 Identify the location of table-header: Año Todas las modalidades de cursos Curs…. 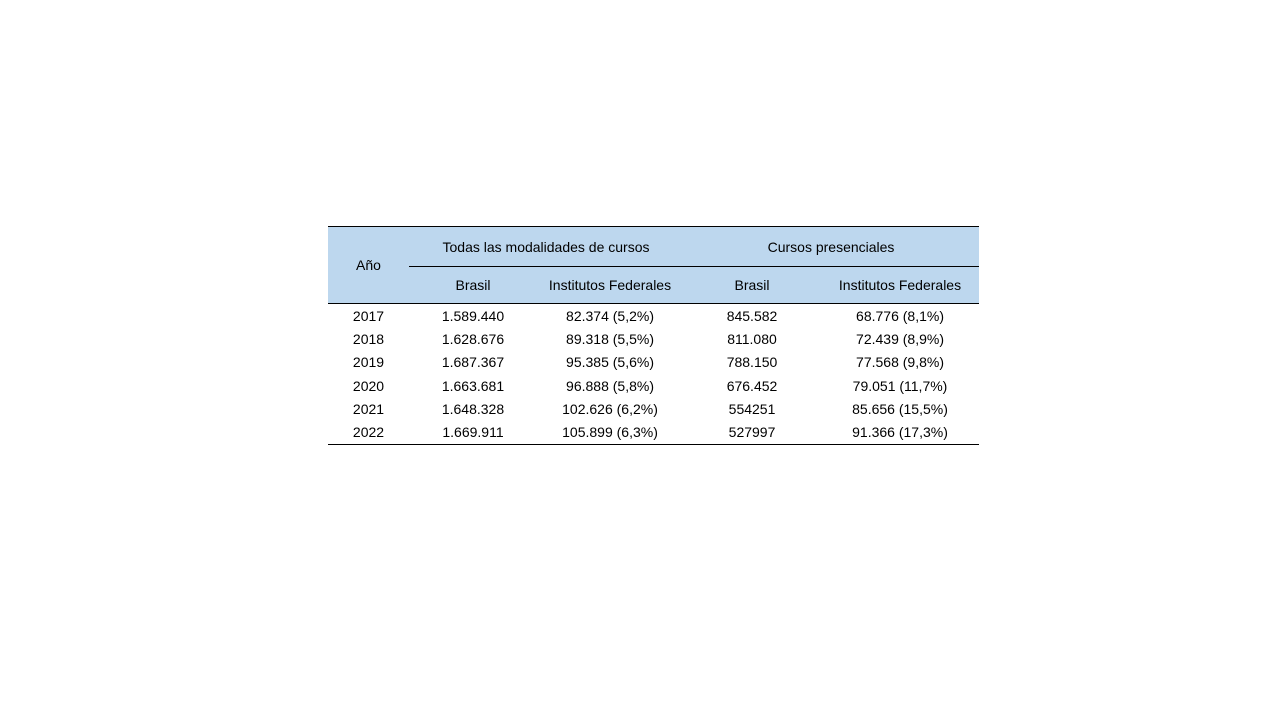
(654, 265).